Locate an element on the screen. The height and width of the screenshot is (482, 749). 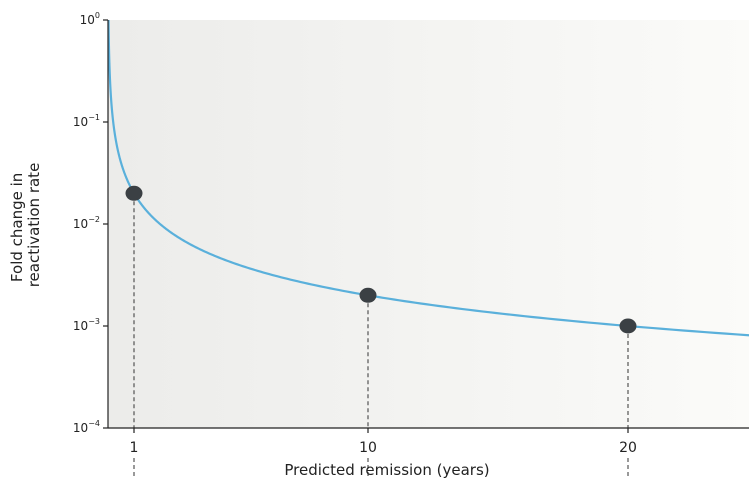
x-tick-label: 1 is located at coordinates (134, 448).